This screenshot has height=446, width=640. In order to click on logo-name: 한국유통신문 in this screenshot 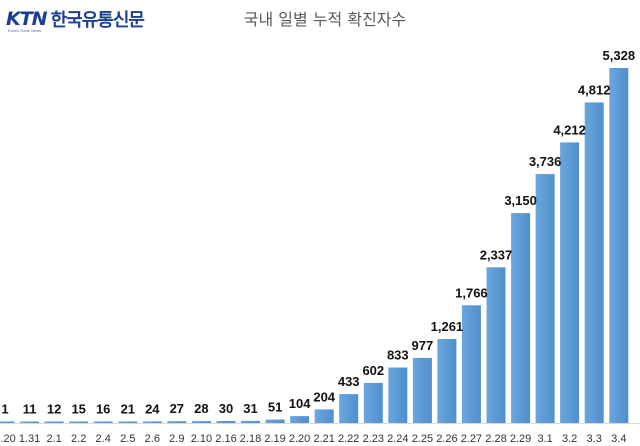, I will do `click(97, 20)`.